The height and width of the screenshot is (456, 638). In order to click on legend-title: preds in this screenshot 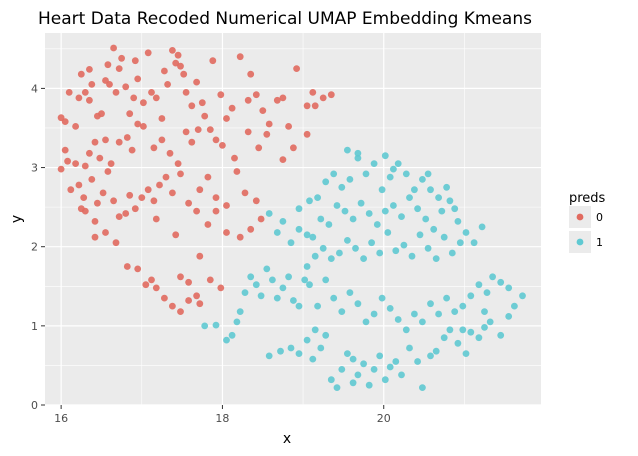, I will do `click(587, 198)`.